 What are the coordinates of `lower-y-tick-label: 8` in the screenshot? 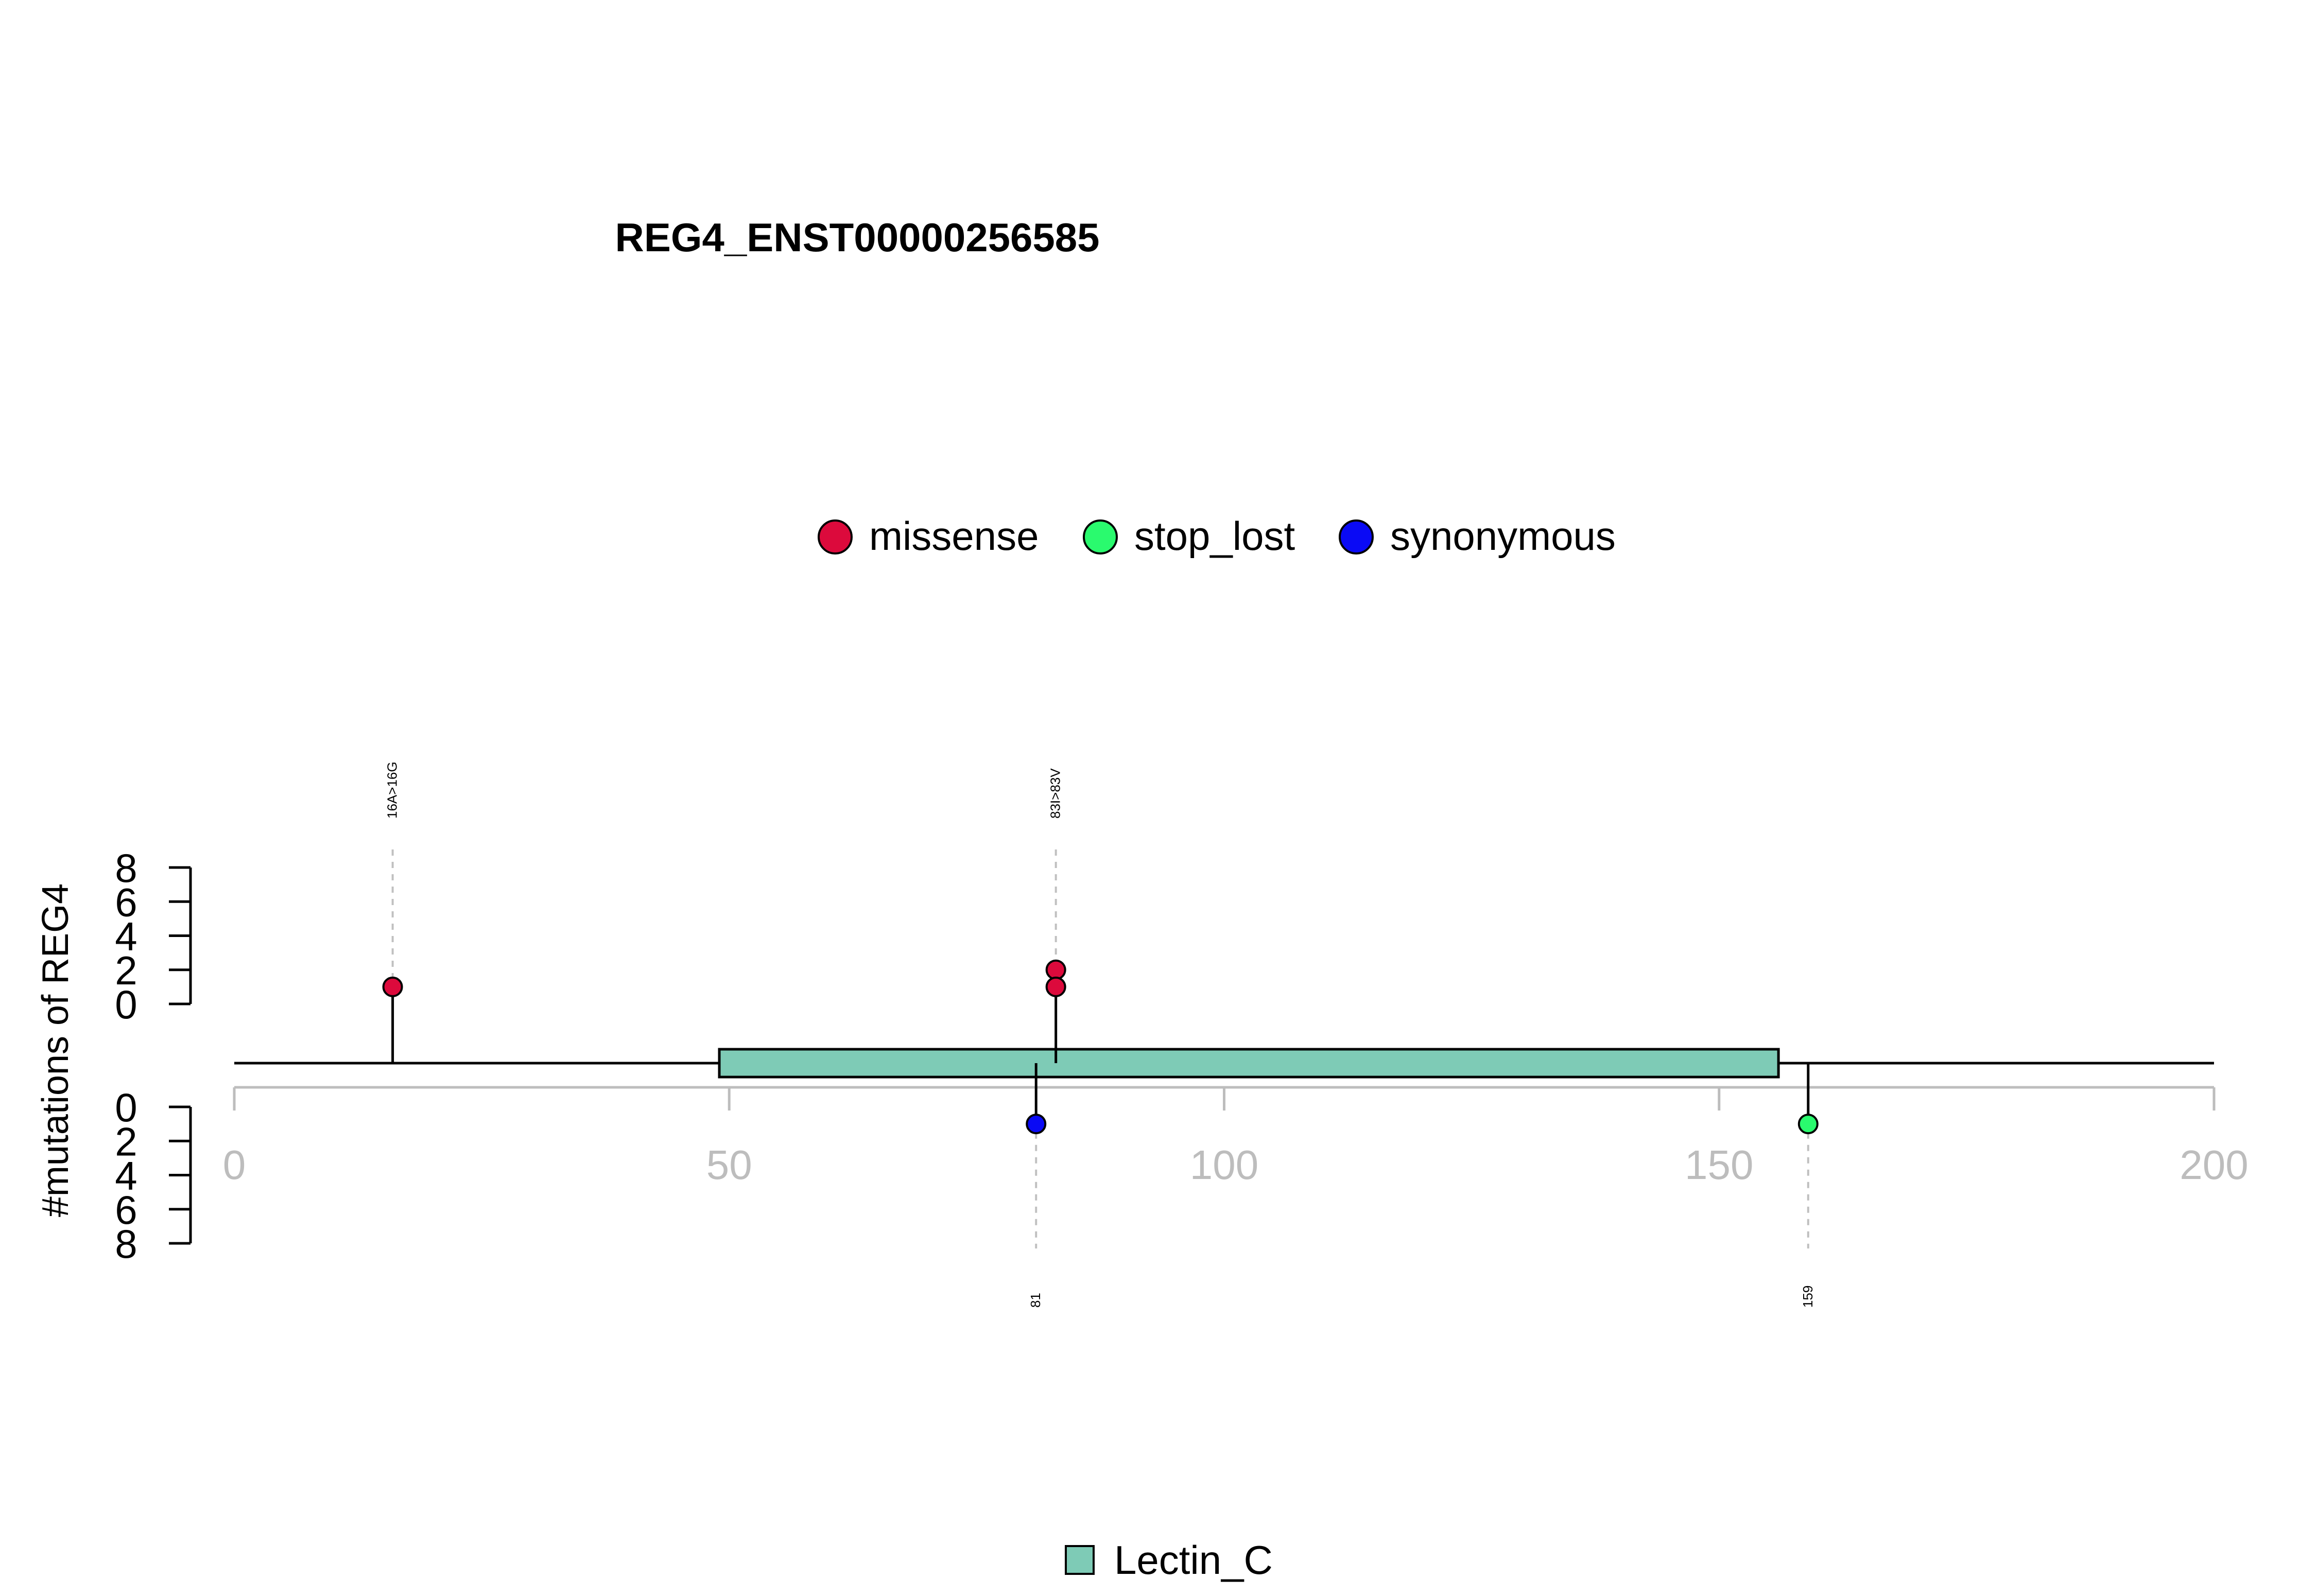 It's located at (126, 1244).